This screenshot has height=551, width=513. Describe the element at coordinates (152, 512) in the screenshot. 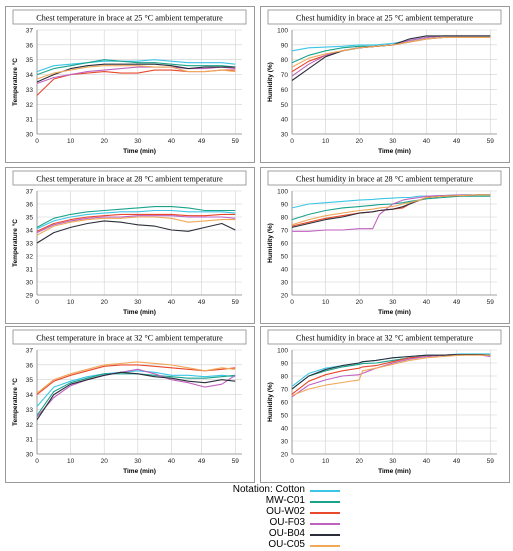

I see `legend-item-ou-w02: OU-W02` at that location.